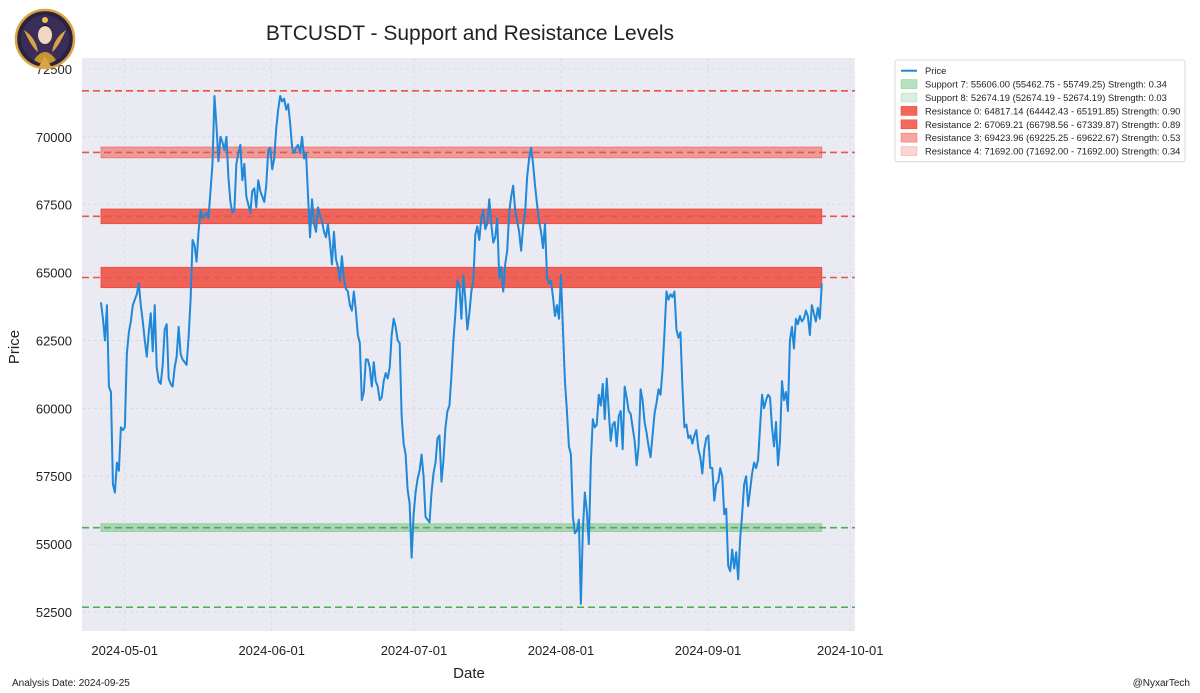 The image size is (1200, 693). I want to click on y-tick-label: 55000, so click(54, 544).